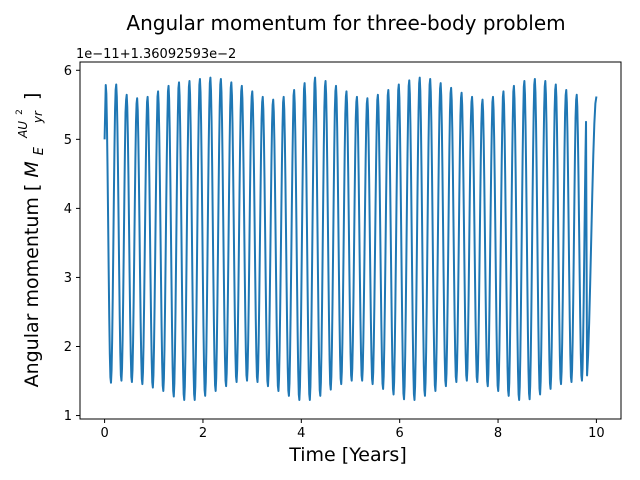  Describe the element at coordinates (400, 433) in the screenshot. I see `x-tick-label: 6` at that location.